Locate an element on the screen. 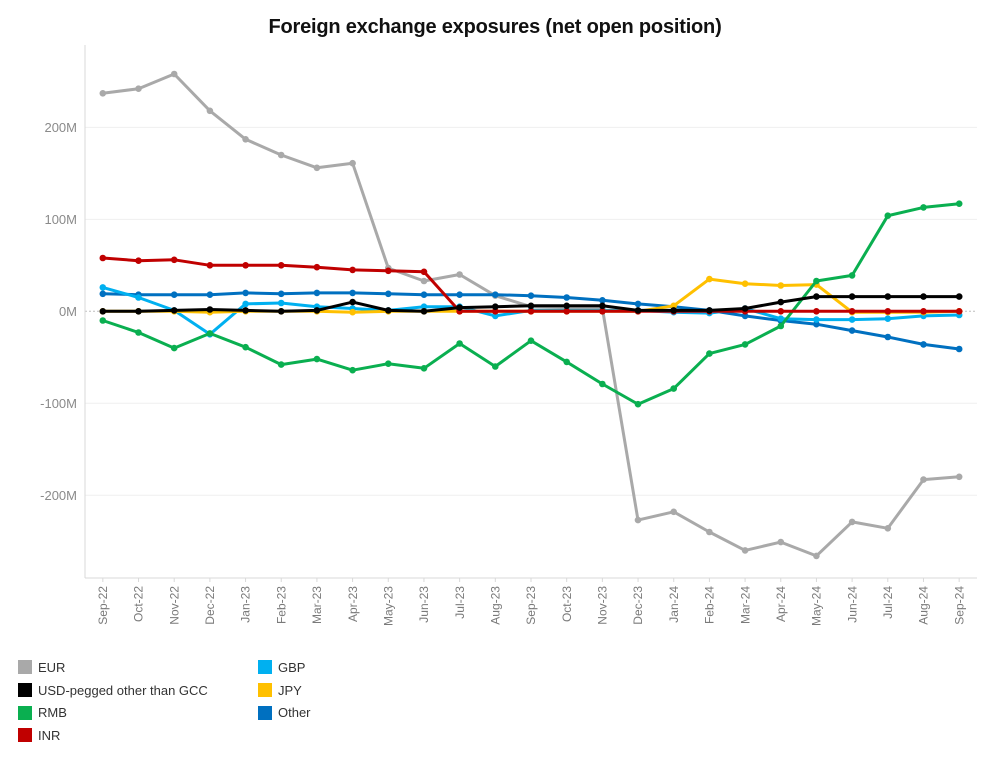 The height and width of the screenshot is (770, 990). x-tick-label: Jun-24 is located at coordinates (852, 604).